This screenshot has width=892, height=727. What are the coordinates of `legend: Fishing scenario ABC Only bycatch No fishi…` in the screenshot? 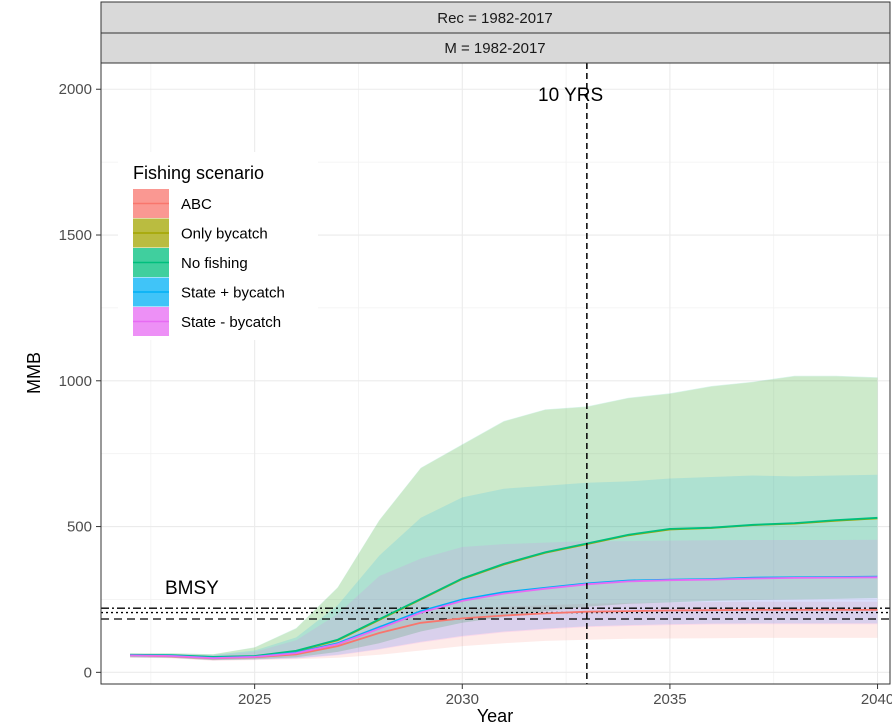 It's located at (218, 246).